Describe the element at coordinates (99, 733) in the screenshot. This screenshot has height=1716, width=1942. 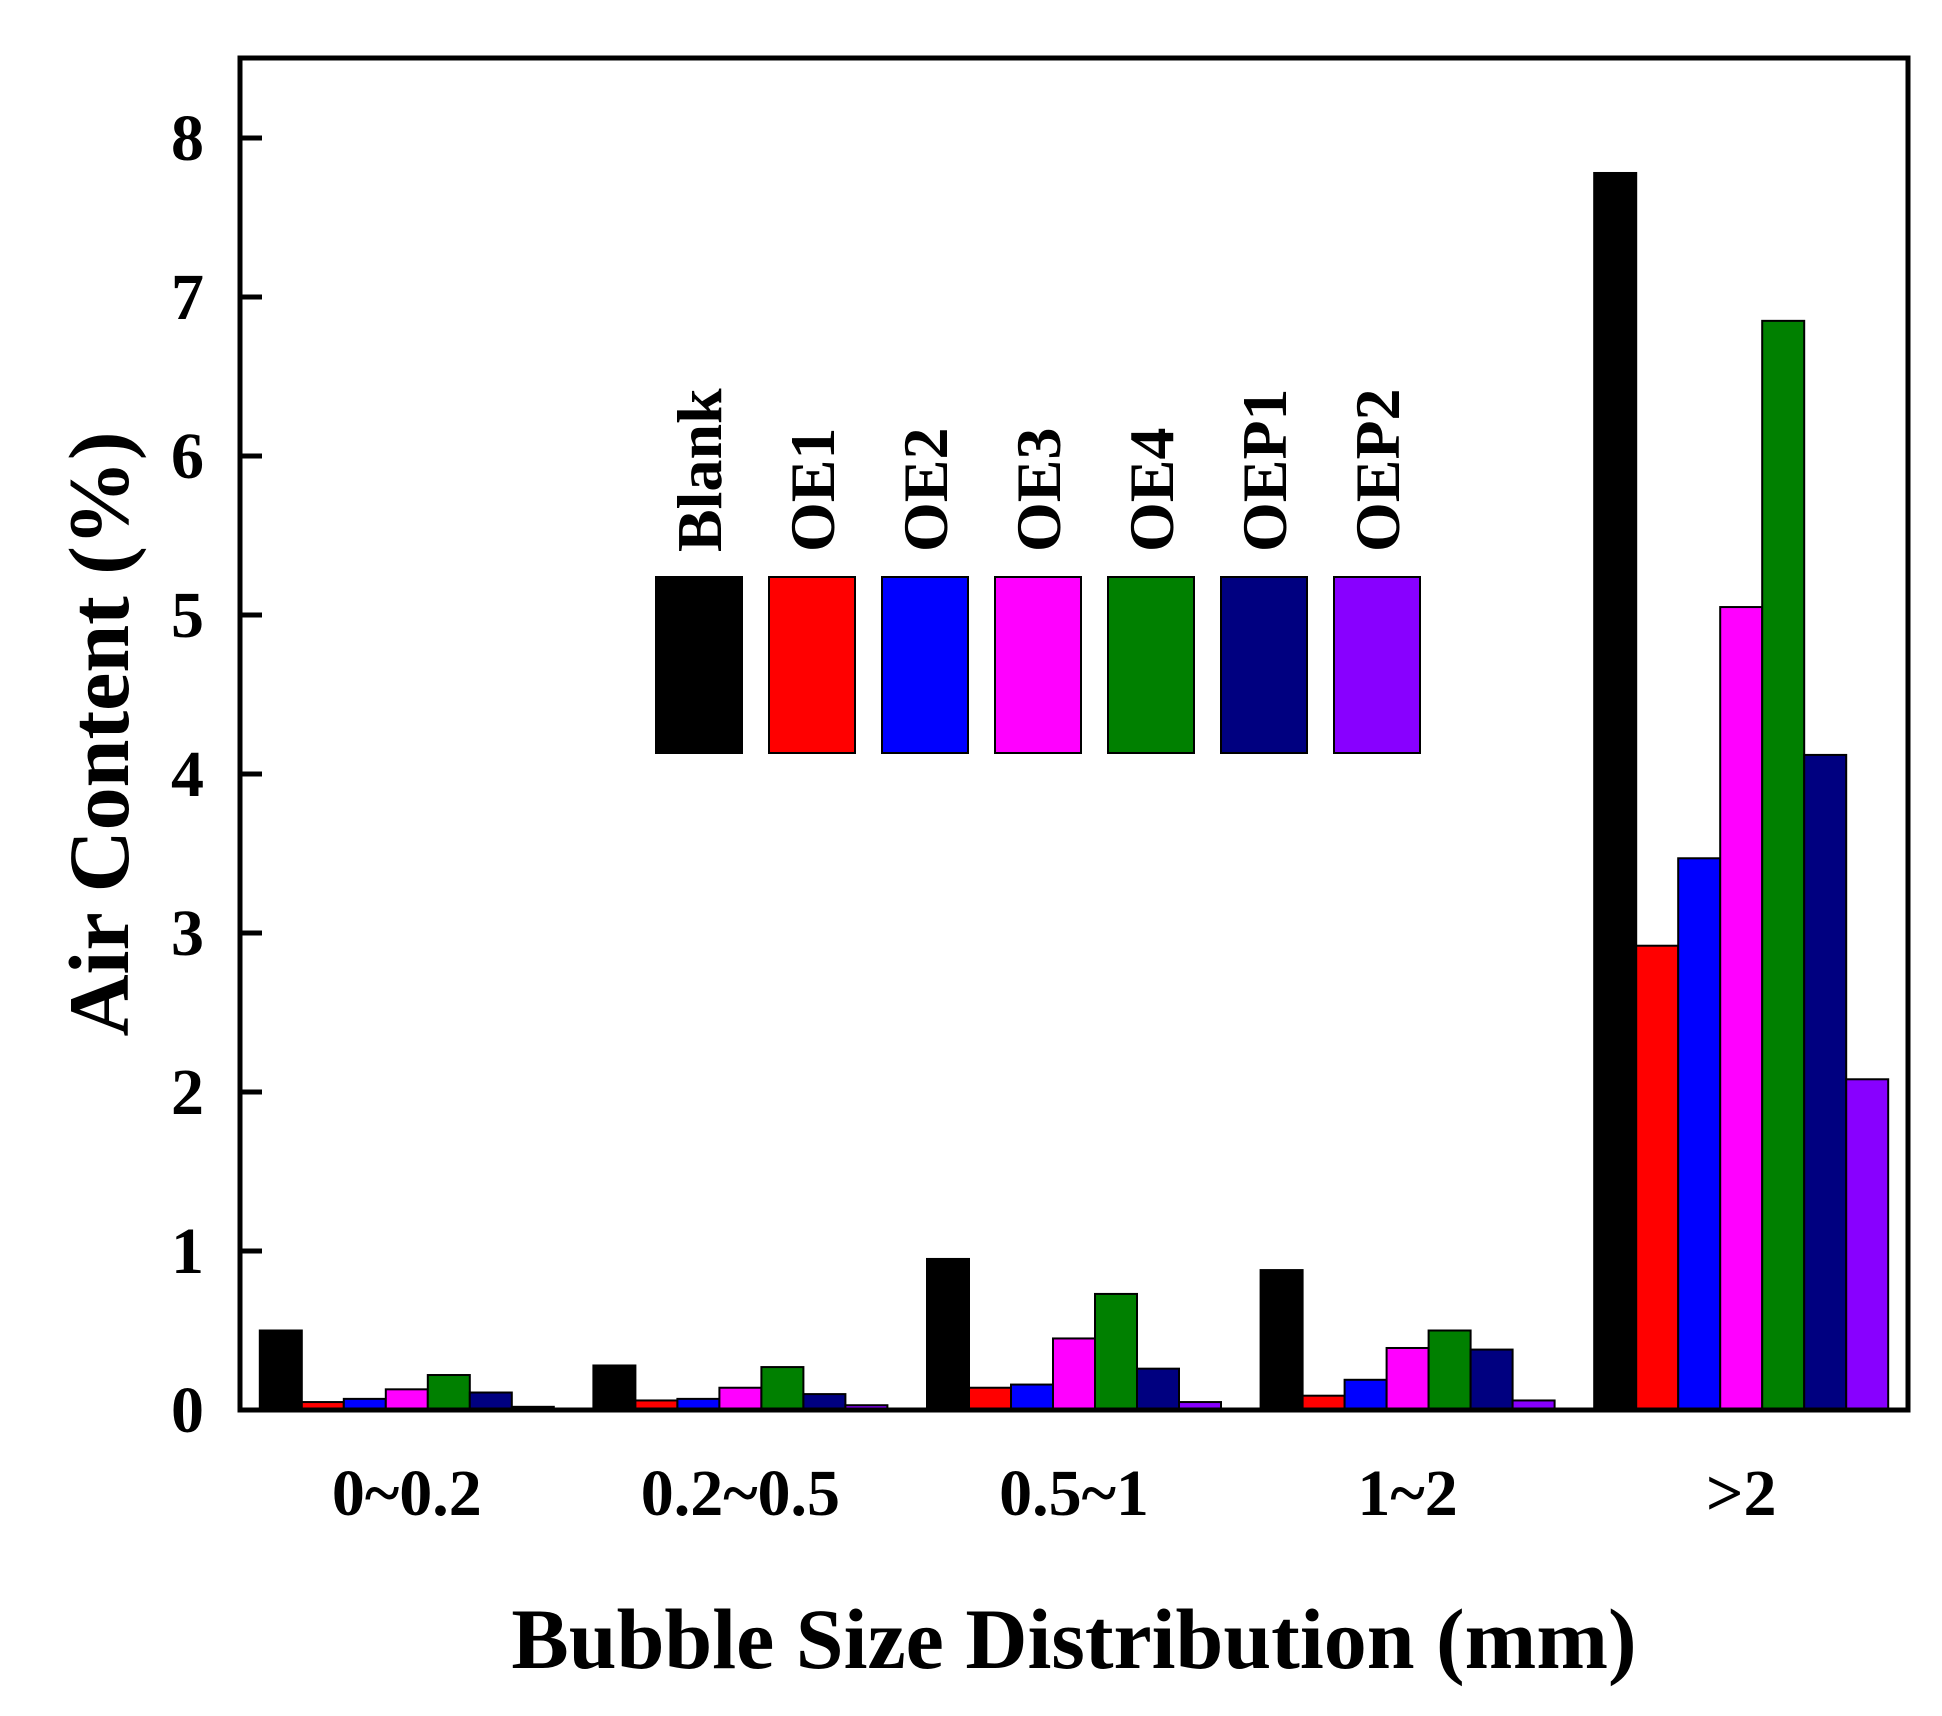
I see `y-axis-title: Air Content (%)` at that location.